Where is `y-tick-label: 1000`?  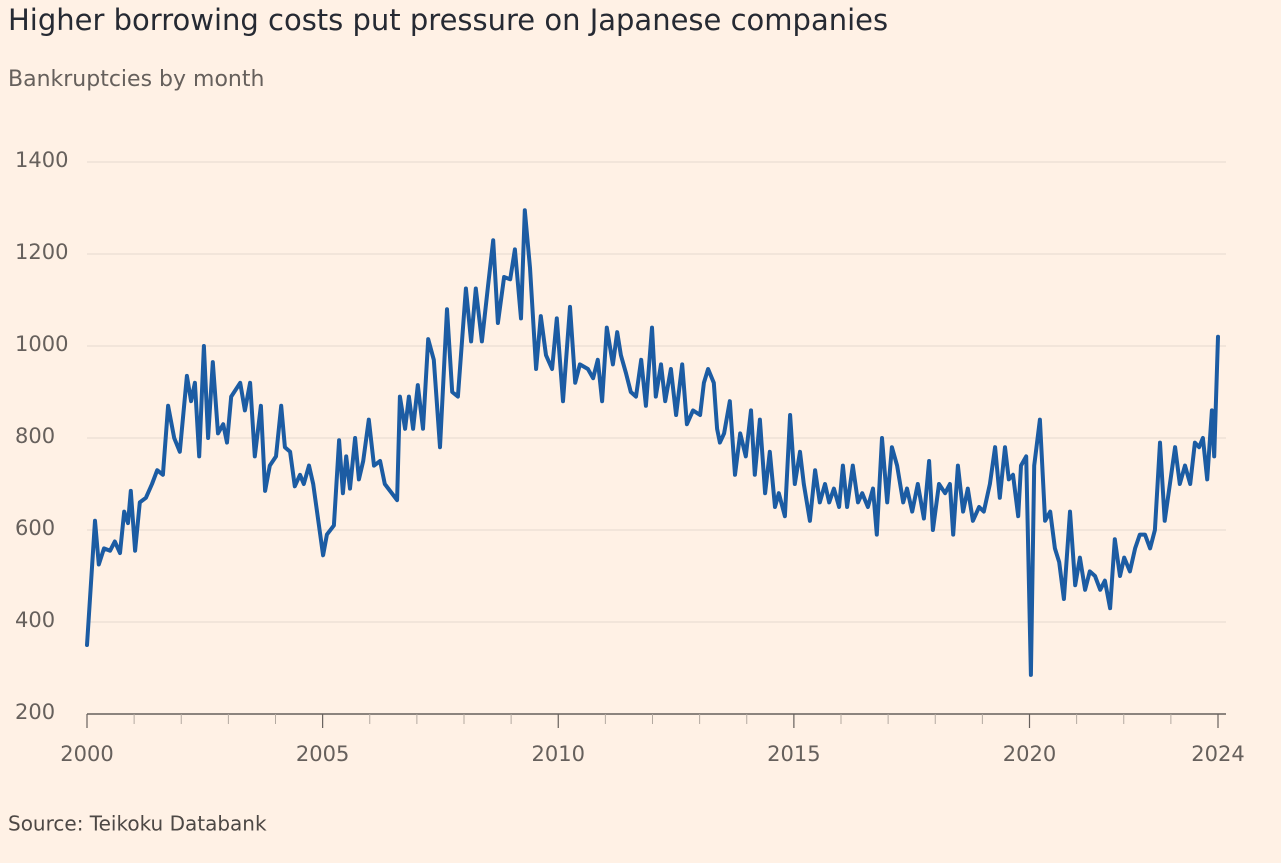
y-tick-label: 1000 is located at coordinates (41, 344).